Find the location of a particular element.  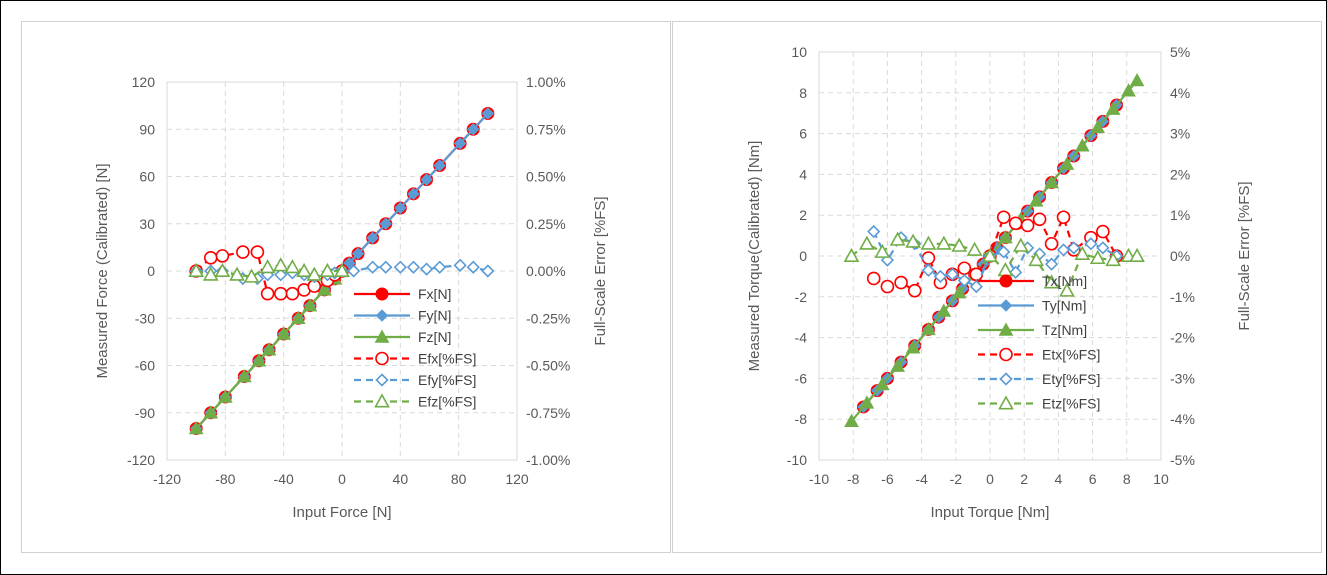

x-tick-label: 2 is located at coordinates (1024, 479).